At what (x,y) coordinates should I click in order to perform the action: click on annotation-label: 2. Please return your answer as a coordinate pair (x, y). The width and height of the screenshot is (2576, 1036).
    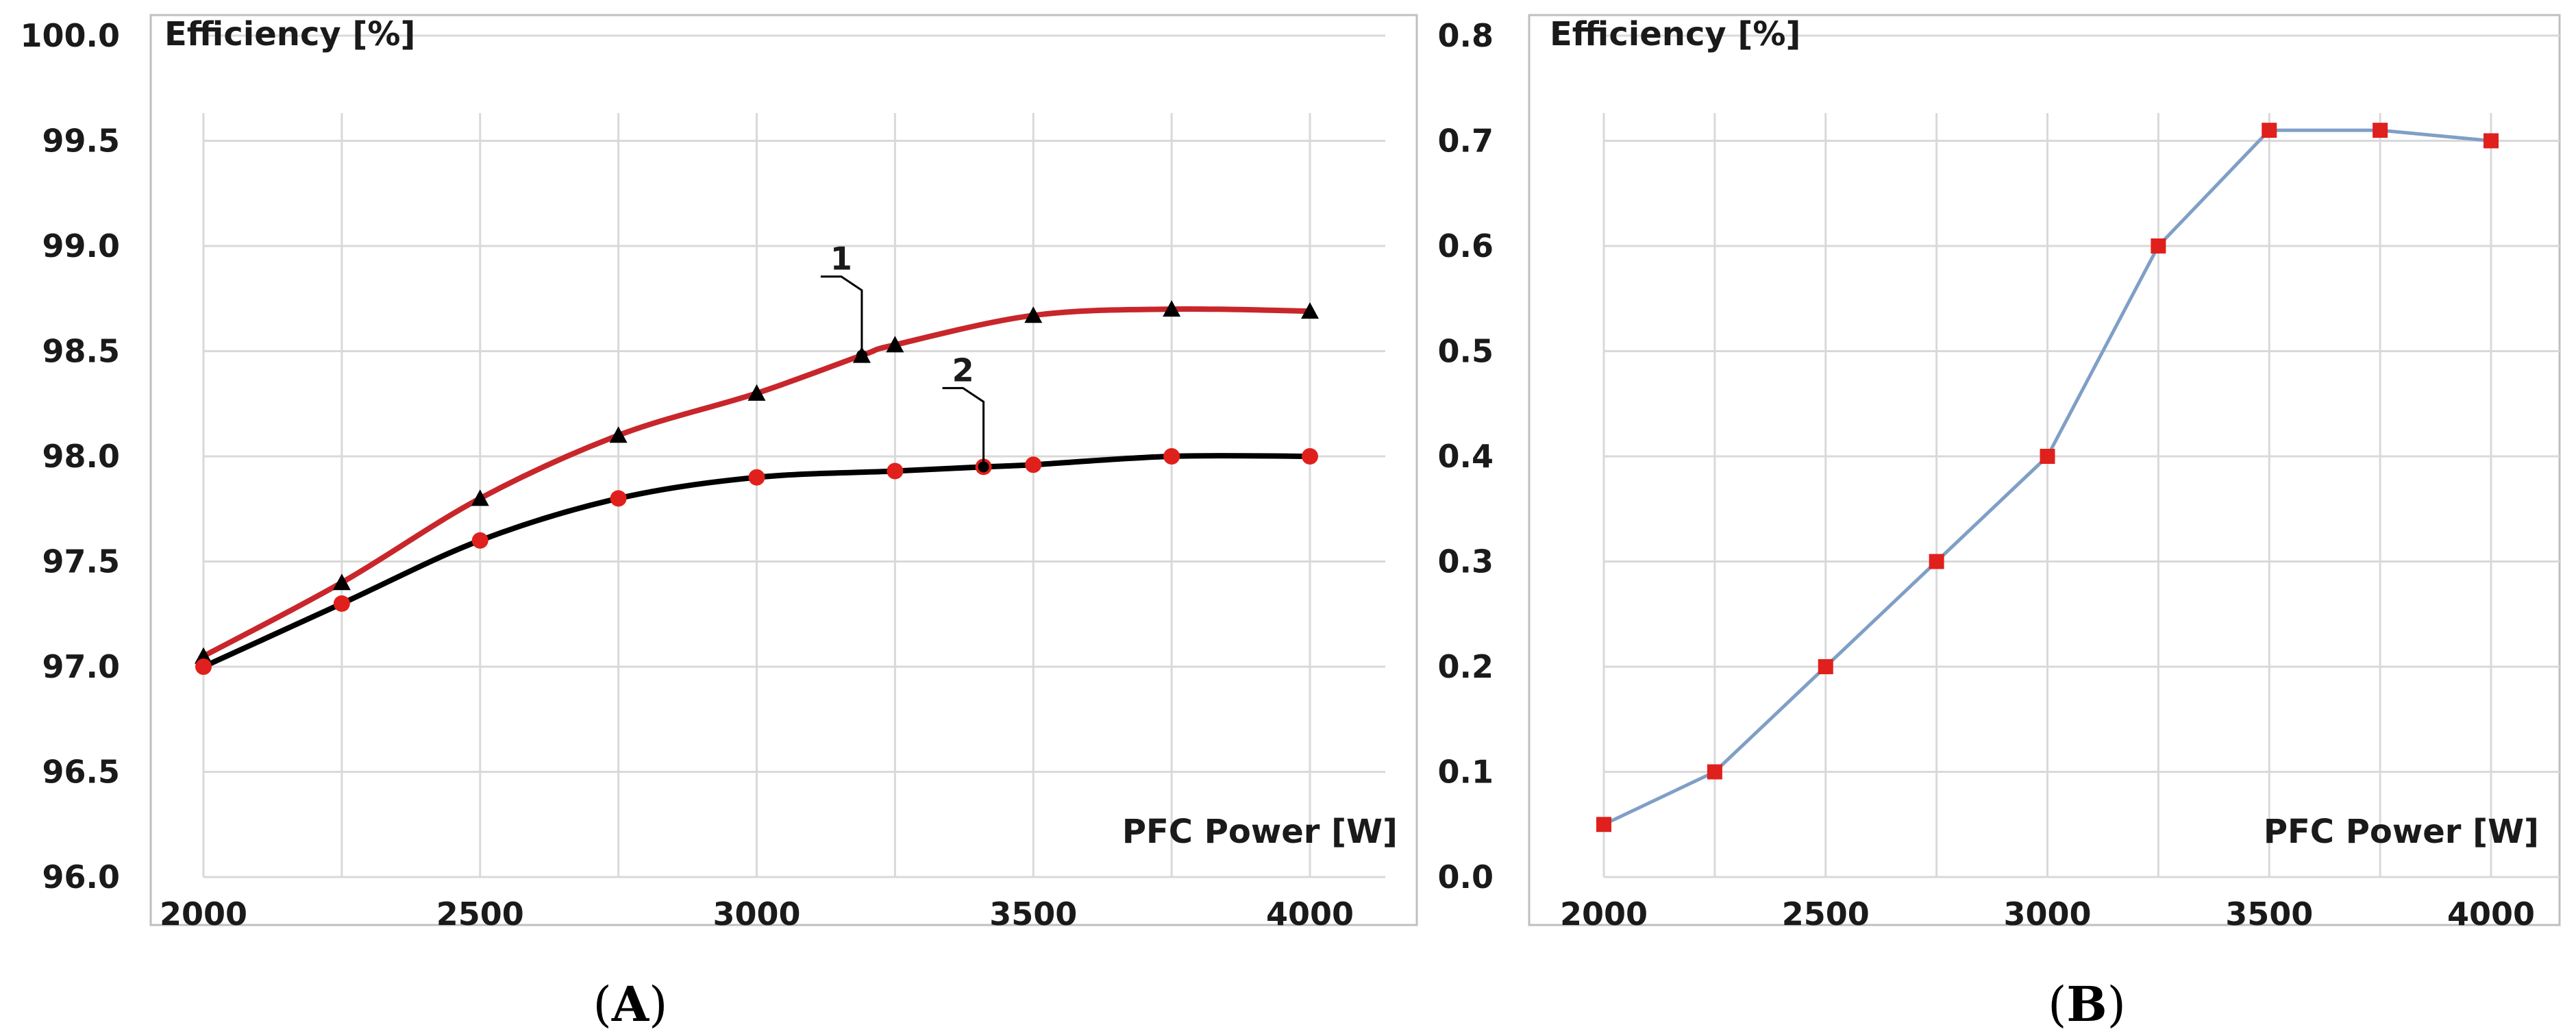
    Looking at the image, I should click on (963, 370).